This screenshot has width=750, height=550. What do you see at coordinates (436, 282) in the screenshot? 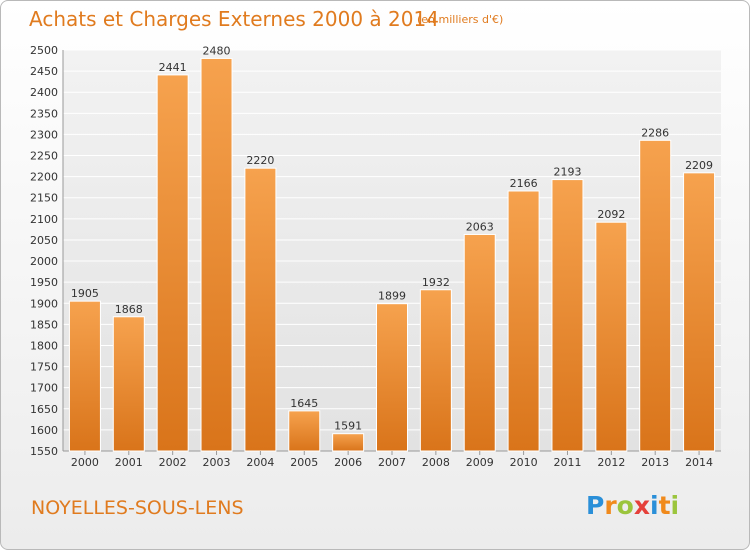
I see `data-label: 1932` at bounding box center [436, 282].